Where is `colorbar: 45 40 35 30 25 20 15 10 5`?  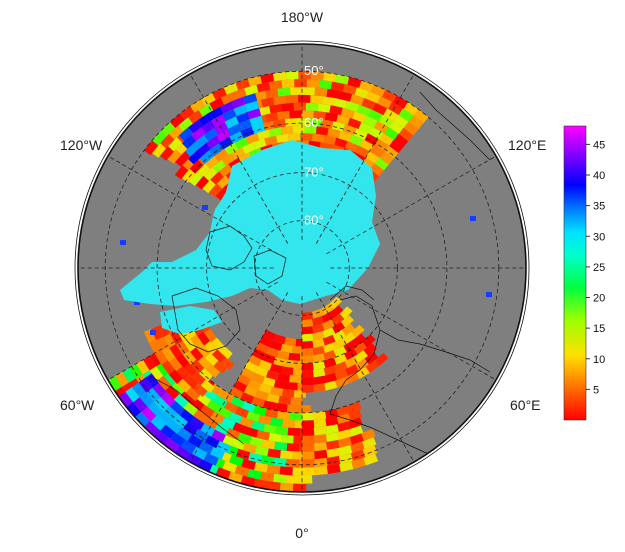
colorbar: 45 40 35 30 25 20 15 10 5 is located at coordinates (584, 273).